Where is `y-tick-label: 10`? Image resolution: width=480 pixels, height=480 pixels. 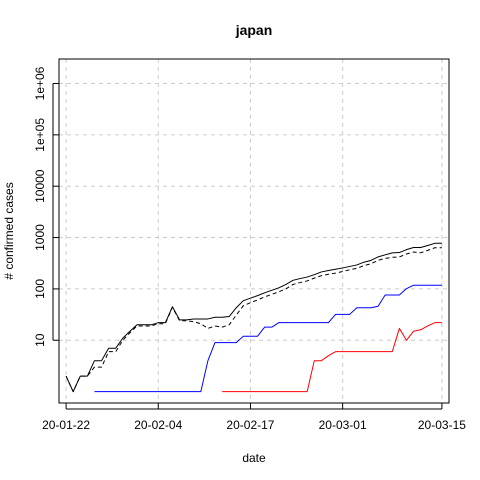 y-tick-label: 10 is located at coordinates (40, 340).